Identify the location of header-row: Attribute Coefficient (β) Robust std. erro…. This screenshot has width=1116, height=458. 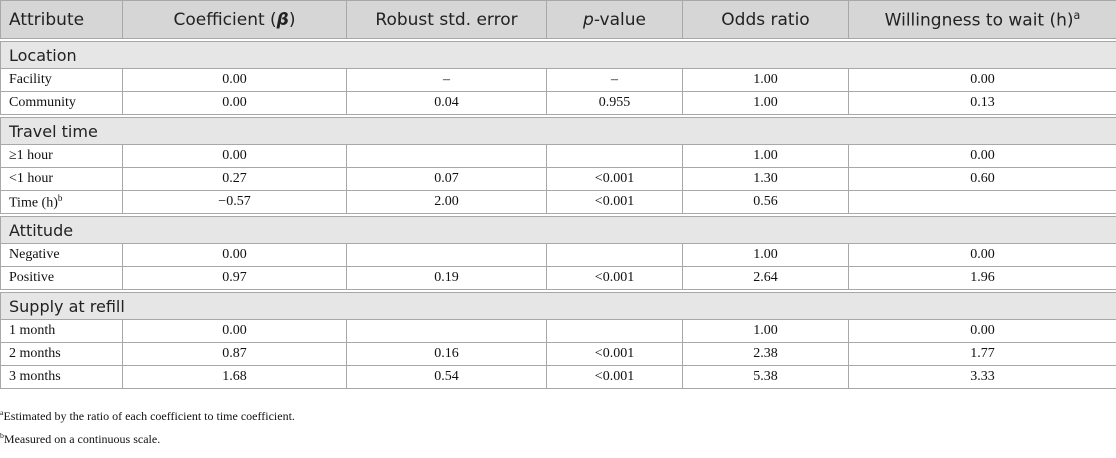
(558, 19).